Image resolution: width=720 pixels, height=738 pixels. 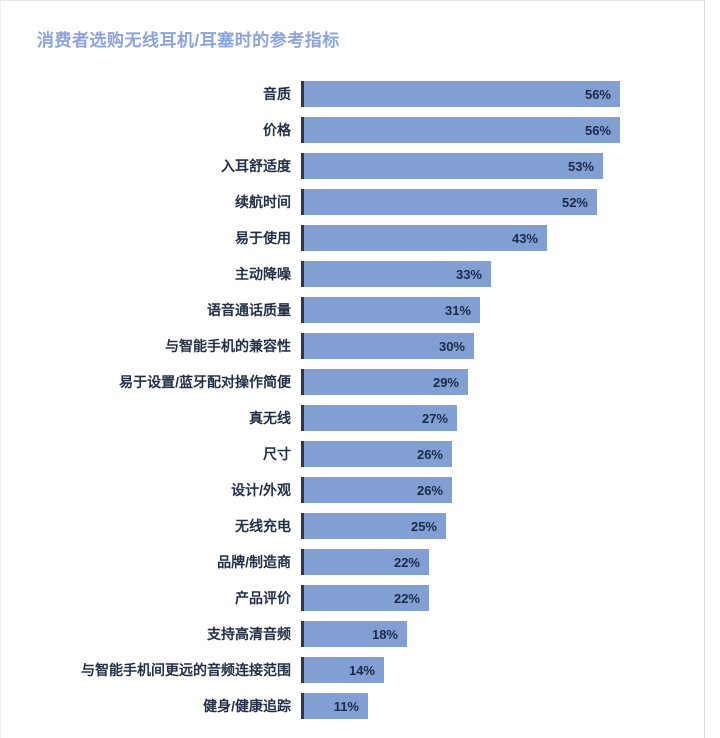 I want to click on category-label: 品牌/制造商, so click(x=254, y=562).